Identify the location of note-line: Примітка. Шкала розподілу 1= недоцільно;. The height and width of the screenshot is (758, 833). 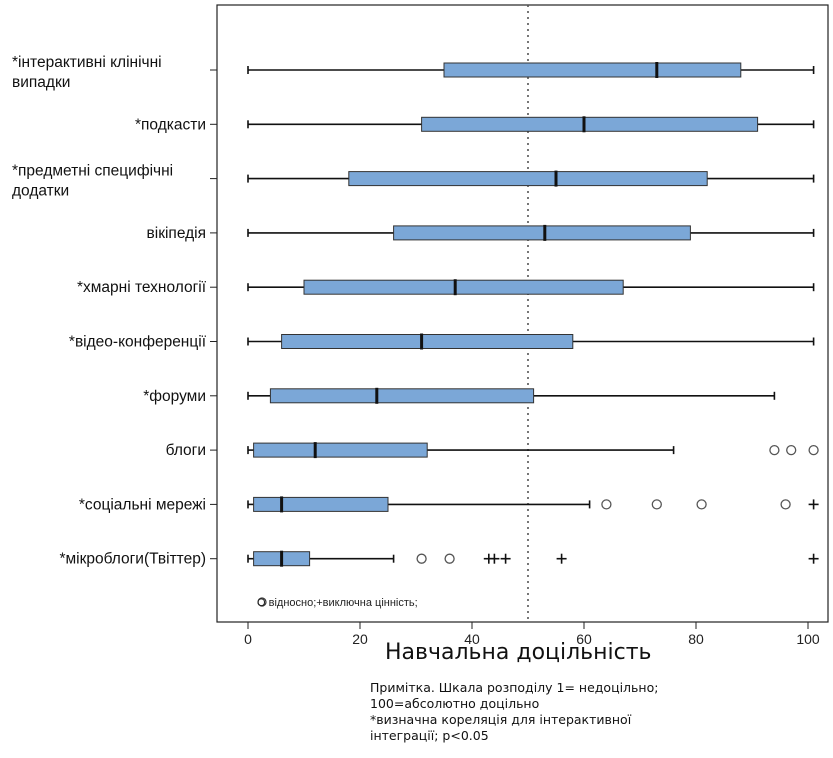
(514, 687).